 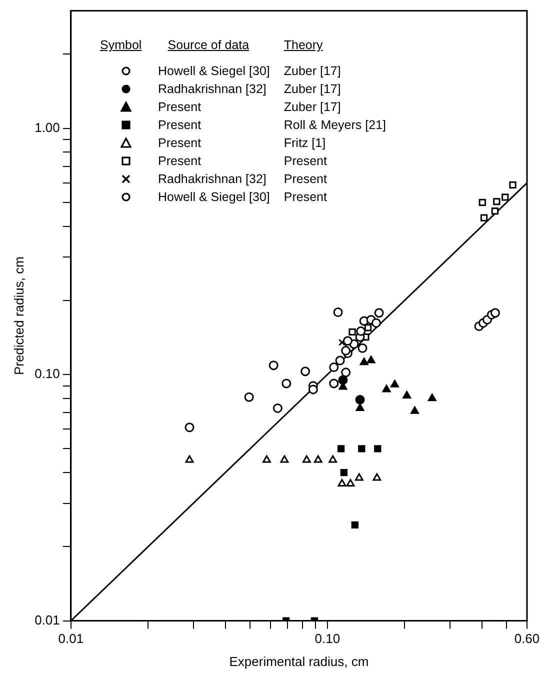 What do you see at coordinates (327, 638) in the screenshot?
I see `x-tick-label: 0.10` at bounding box center [327, 638].